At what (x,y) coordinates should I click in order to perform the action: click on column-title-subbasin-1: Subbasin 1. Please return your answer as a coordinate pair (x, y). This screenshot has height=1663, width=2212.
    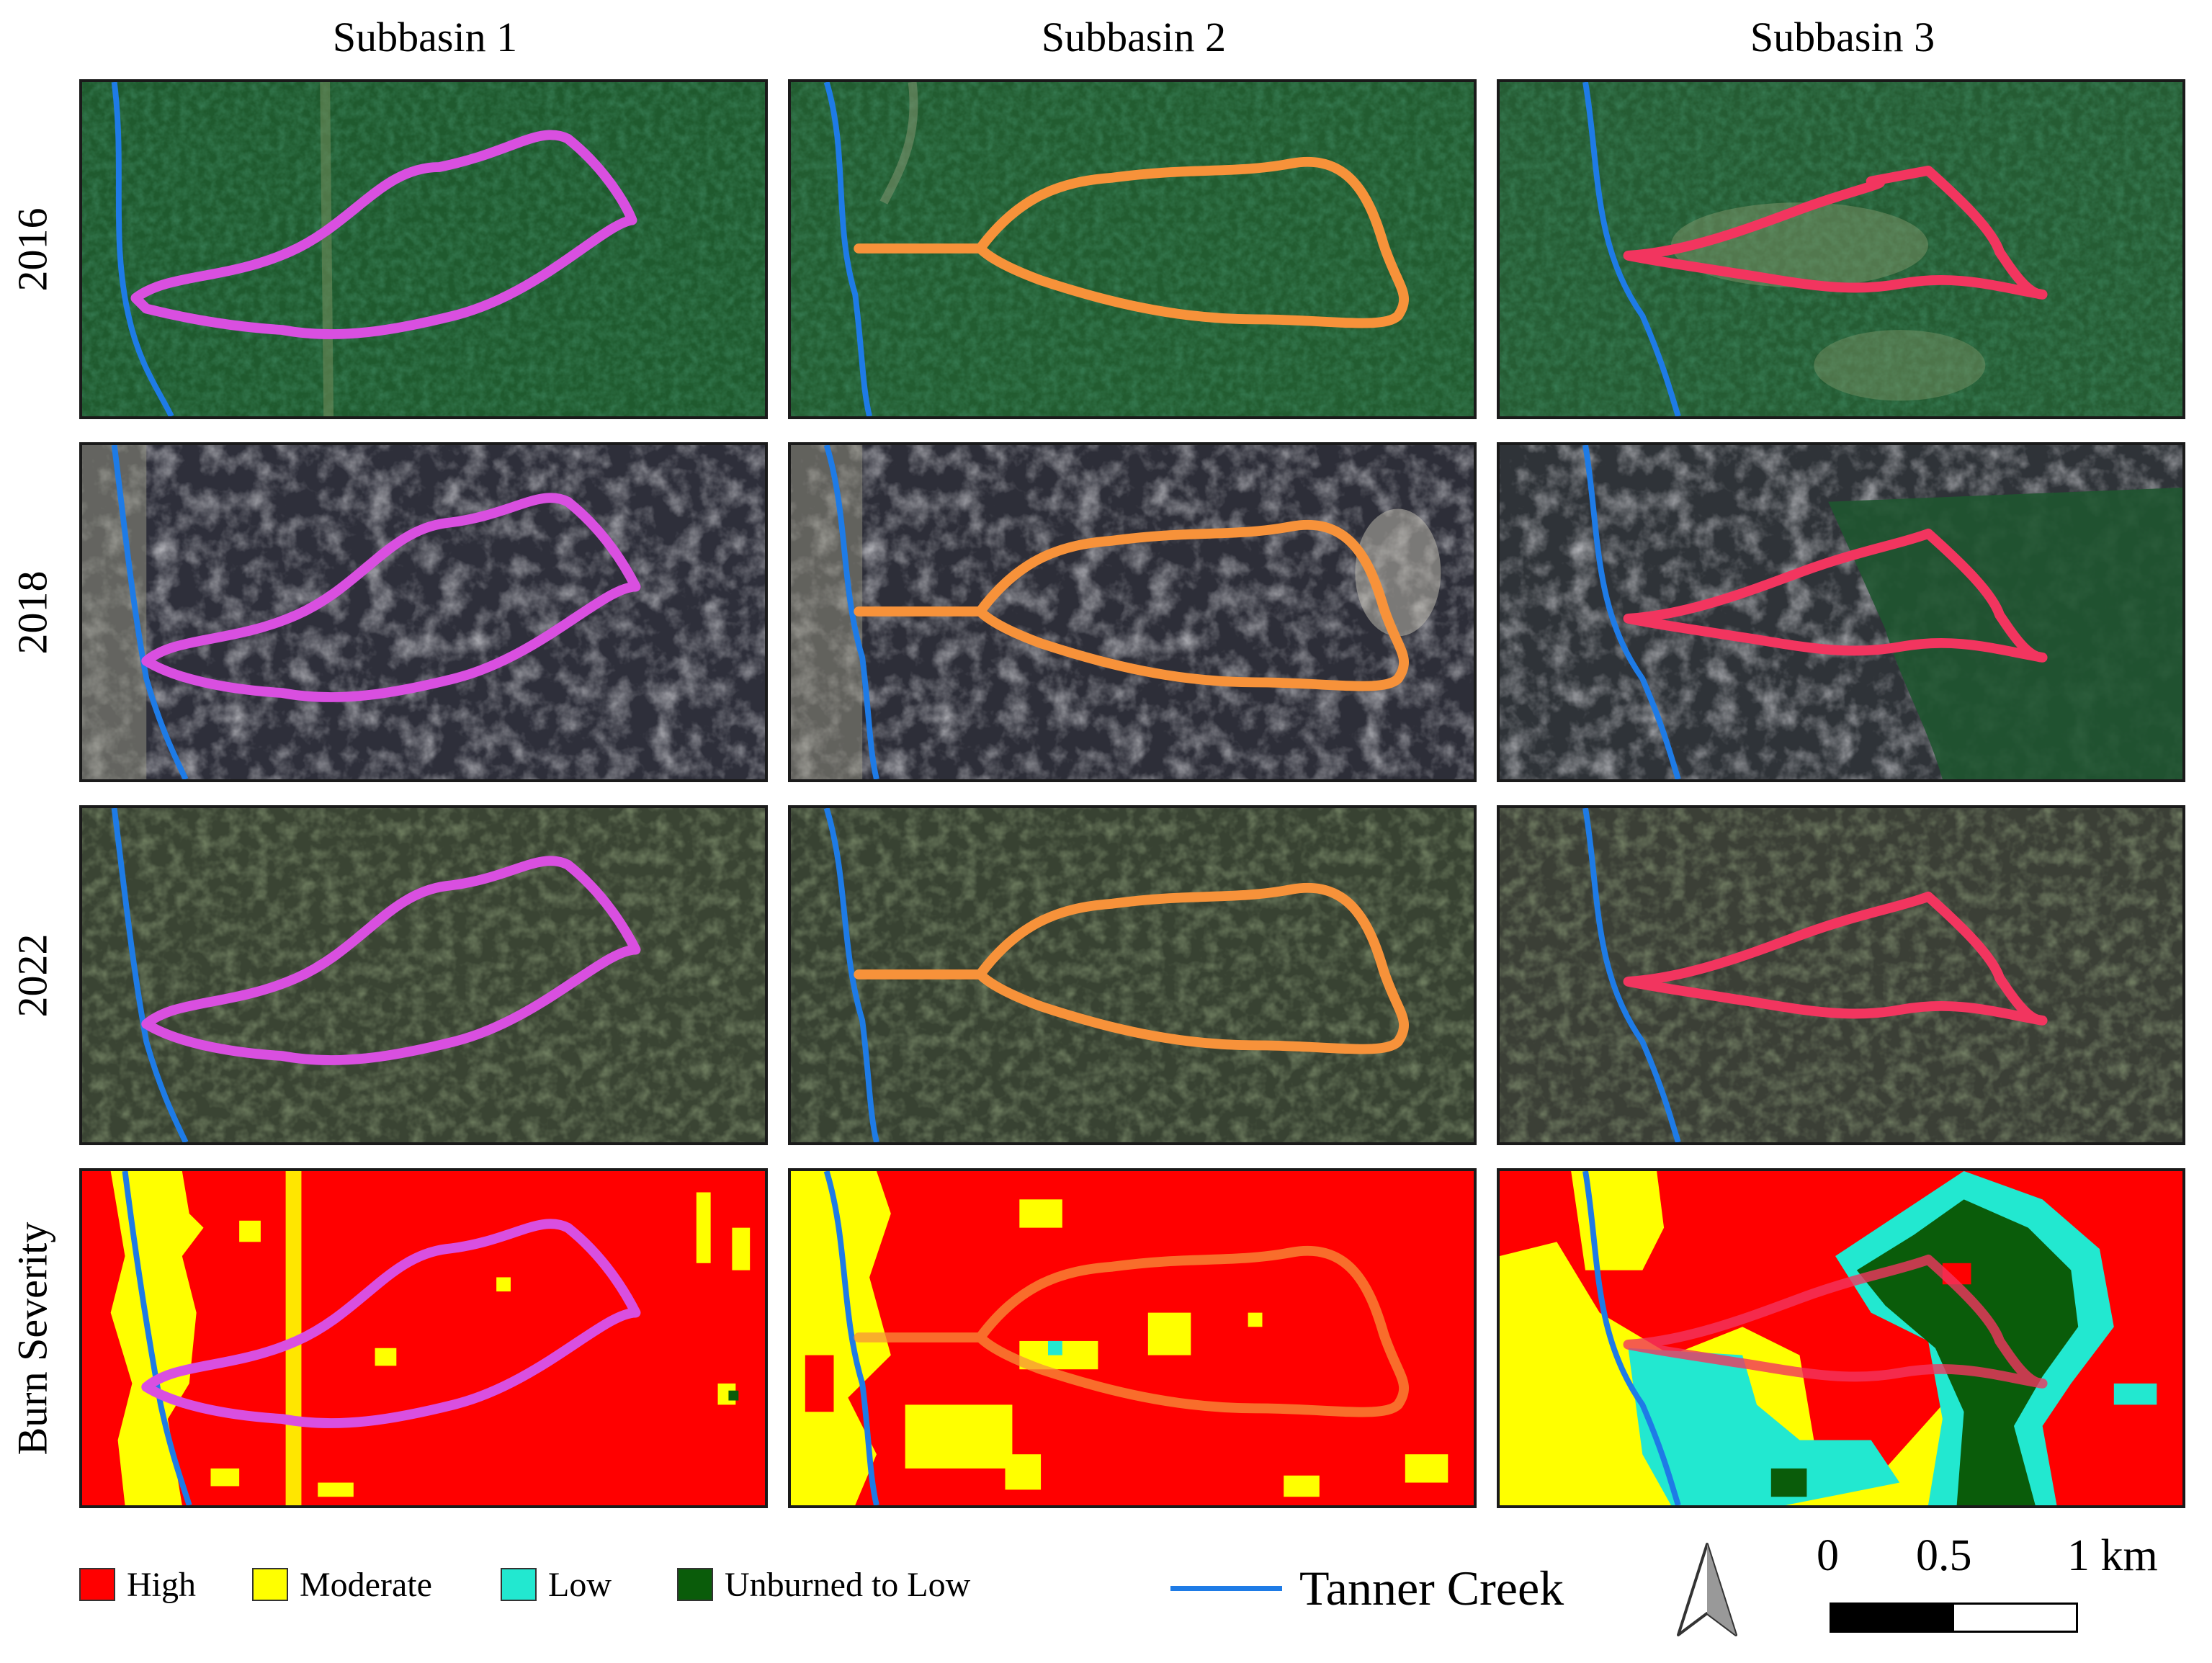
    Looking at the image, I should click on (425, 37).